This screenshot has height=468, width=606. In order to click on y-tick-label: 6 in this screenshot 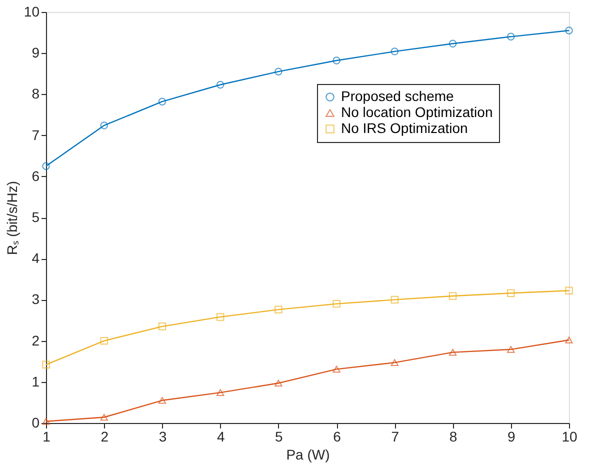, I will do `click(36, 176)`.